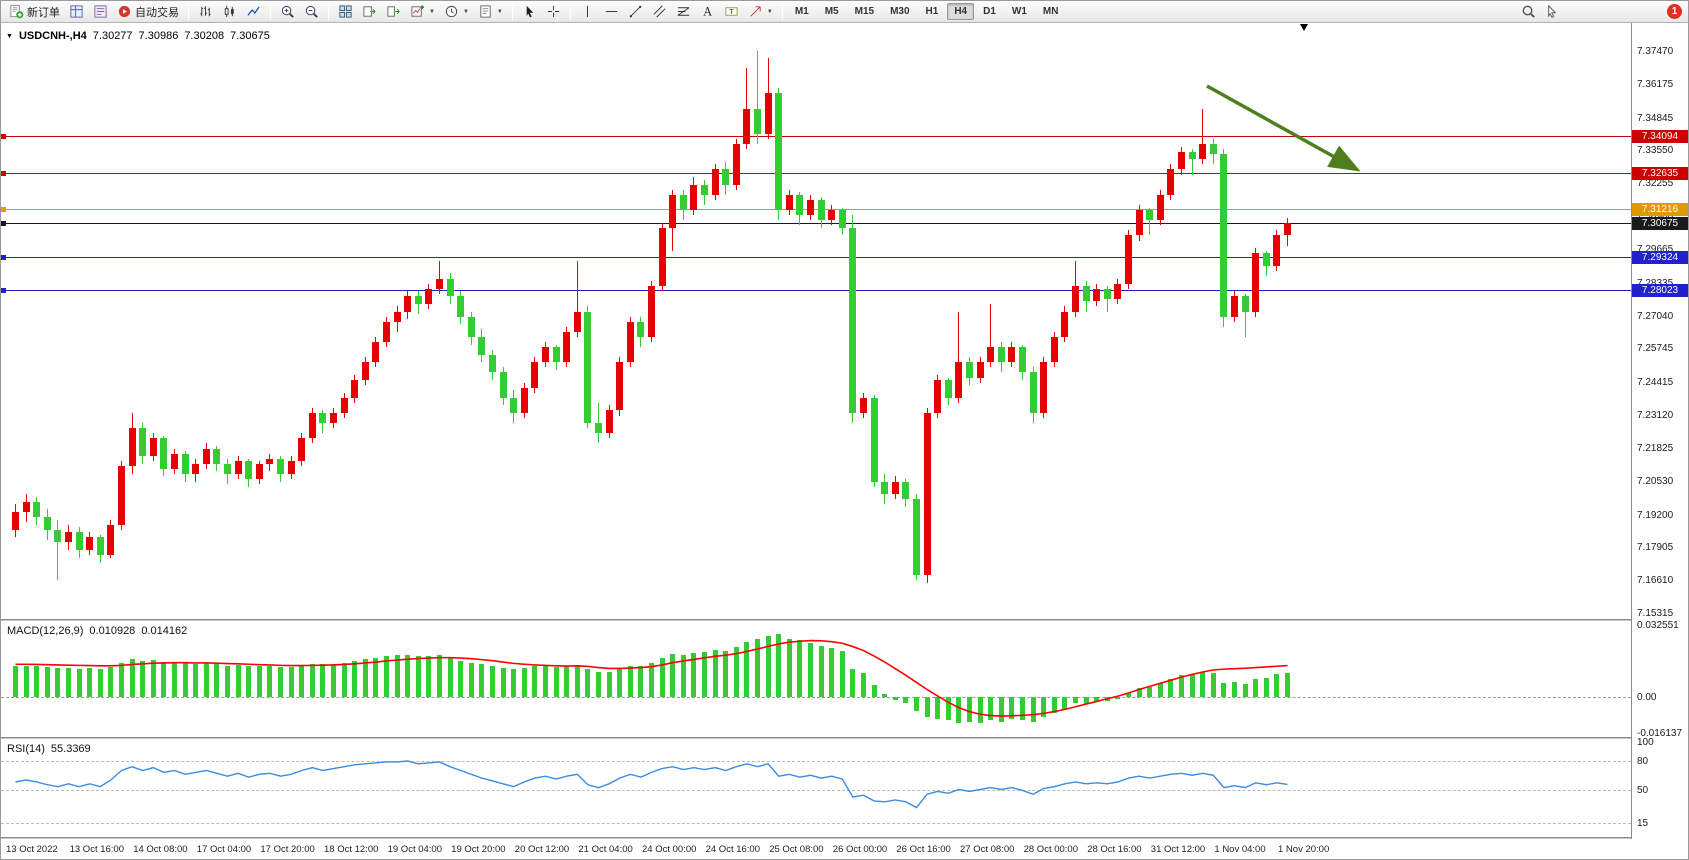 The image size is (1689, 860). Describe the element at coordinates (989, 11) in the screenshot. I see `timeframe-D1: D1` at that location.